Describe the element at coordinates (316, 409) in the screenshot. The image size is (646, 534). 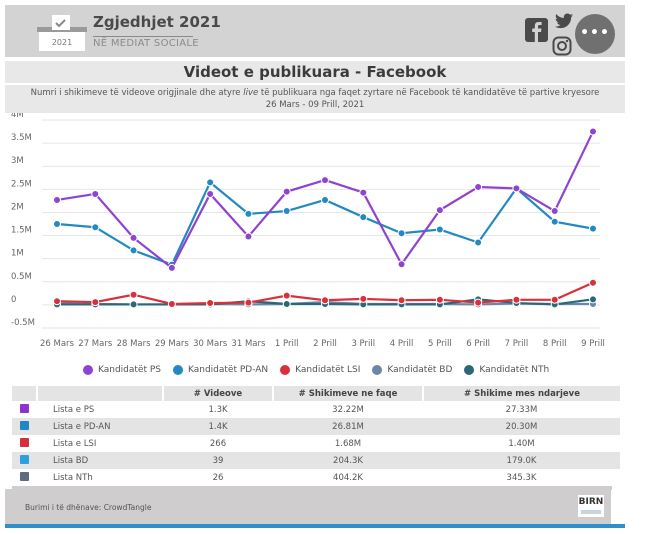
I see `table-row: Lista e PS 1.3K 32.22M 27.33M` at that location.